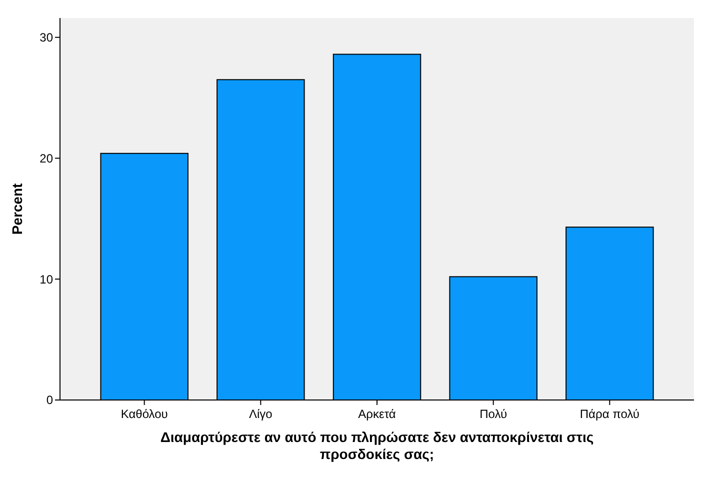 The width and height of the screenshot is (710, 480). I want to click on x-tick-label: Πολύ, so click(494, 414).